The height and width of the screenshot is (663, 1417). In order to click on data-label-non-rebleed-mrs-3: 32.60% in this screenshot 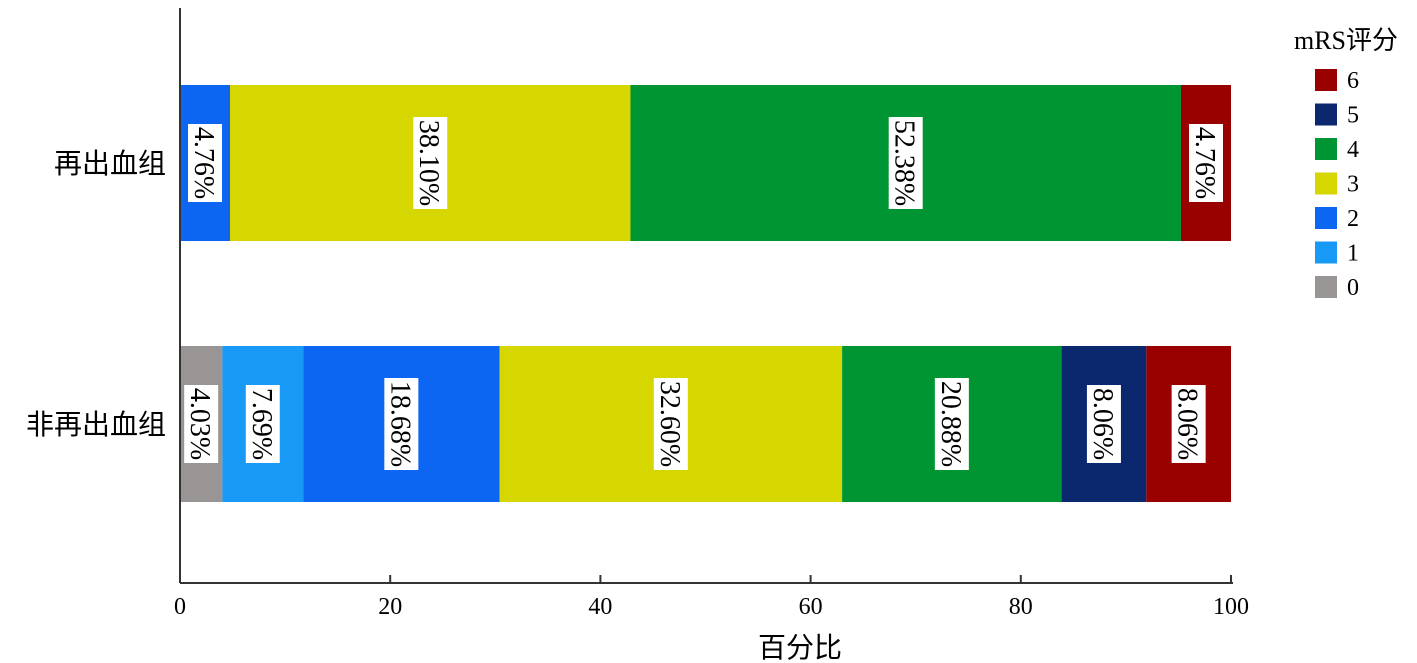, I will do `click(670, 424)`.